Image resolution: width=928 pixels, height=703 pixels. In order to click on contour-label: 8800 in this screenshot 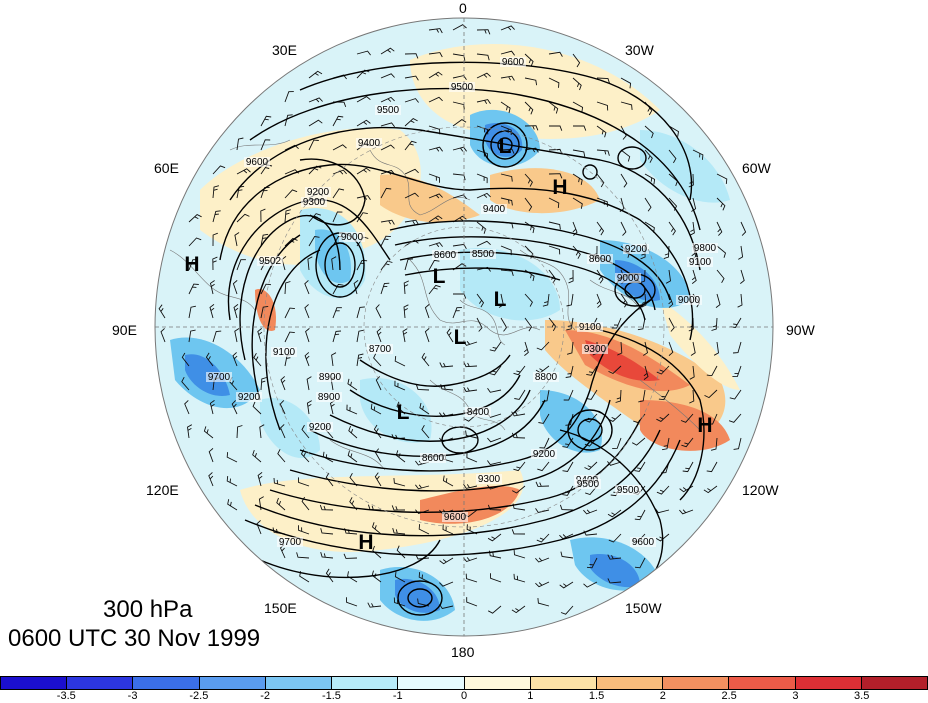, I will do `click(546, 377)`.